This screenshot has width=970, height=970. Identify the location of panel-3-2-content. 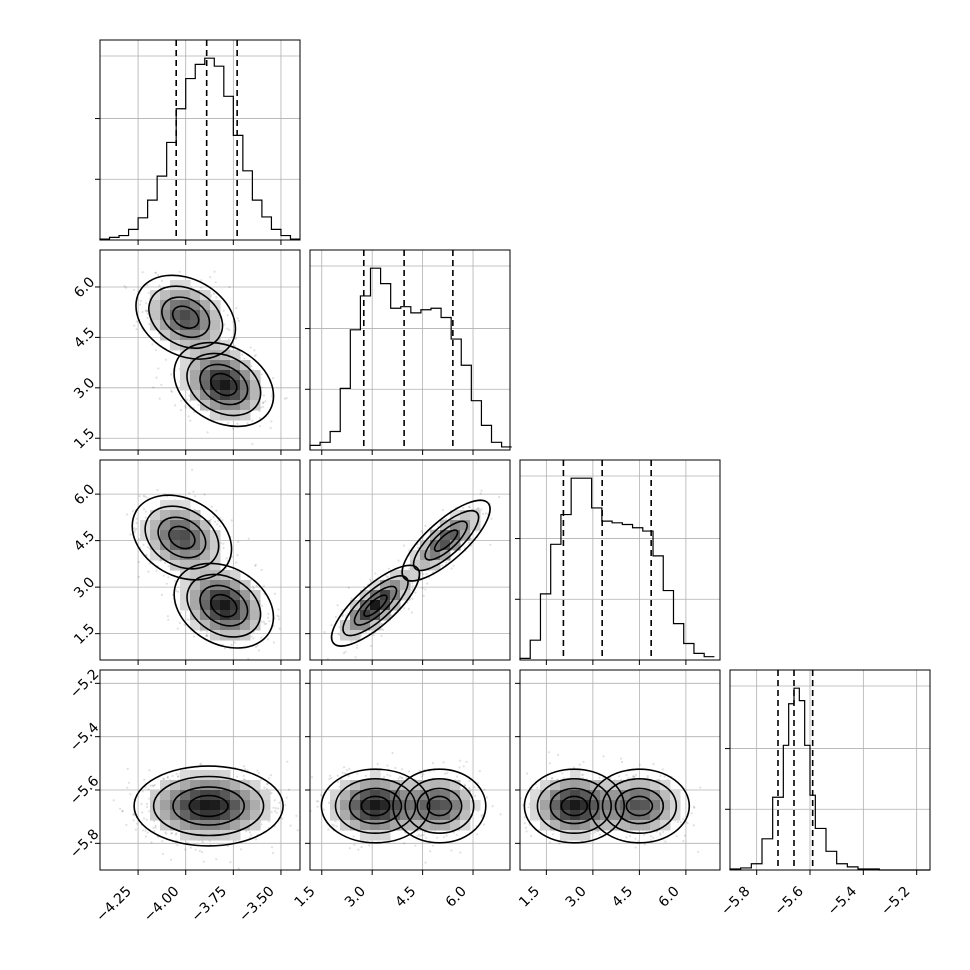
(418, 564).